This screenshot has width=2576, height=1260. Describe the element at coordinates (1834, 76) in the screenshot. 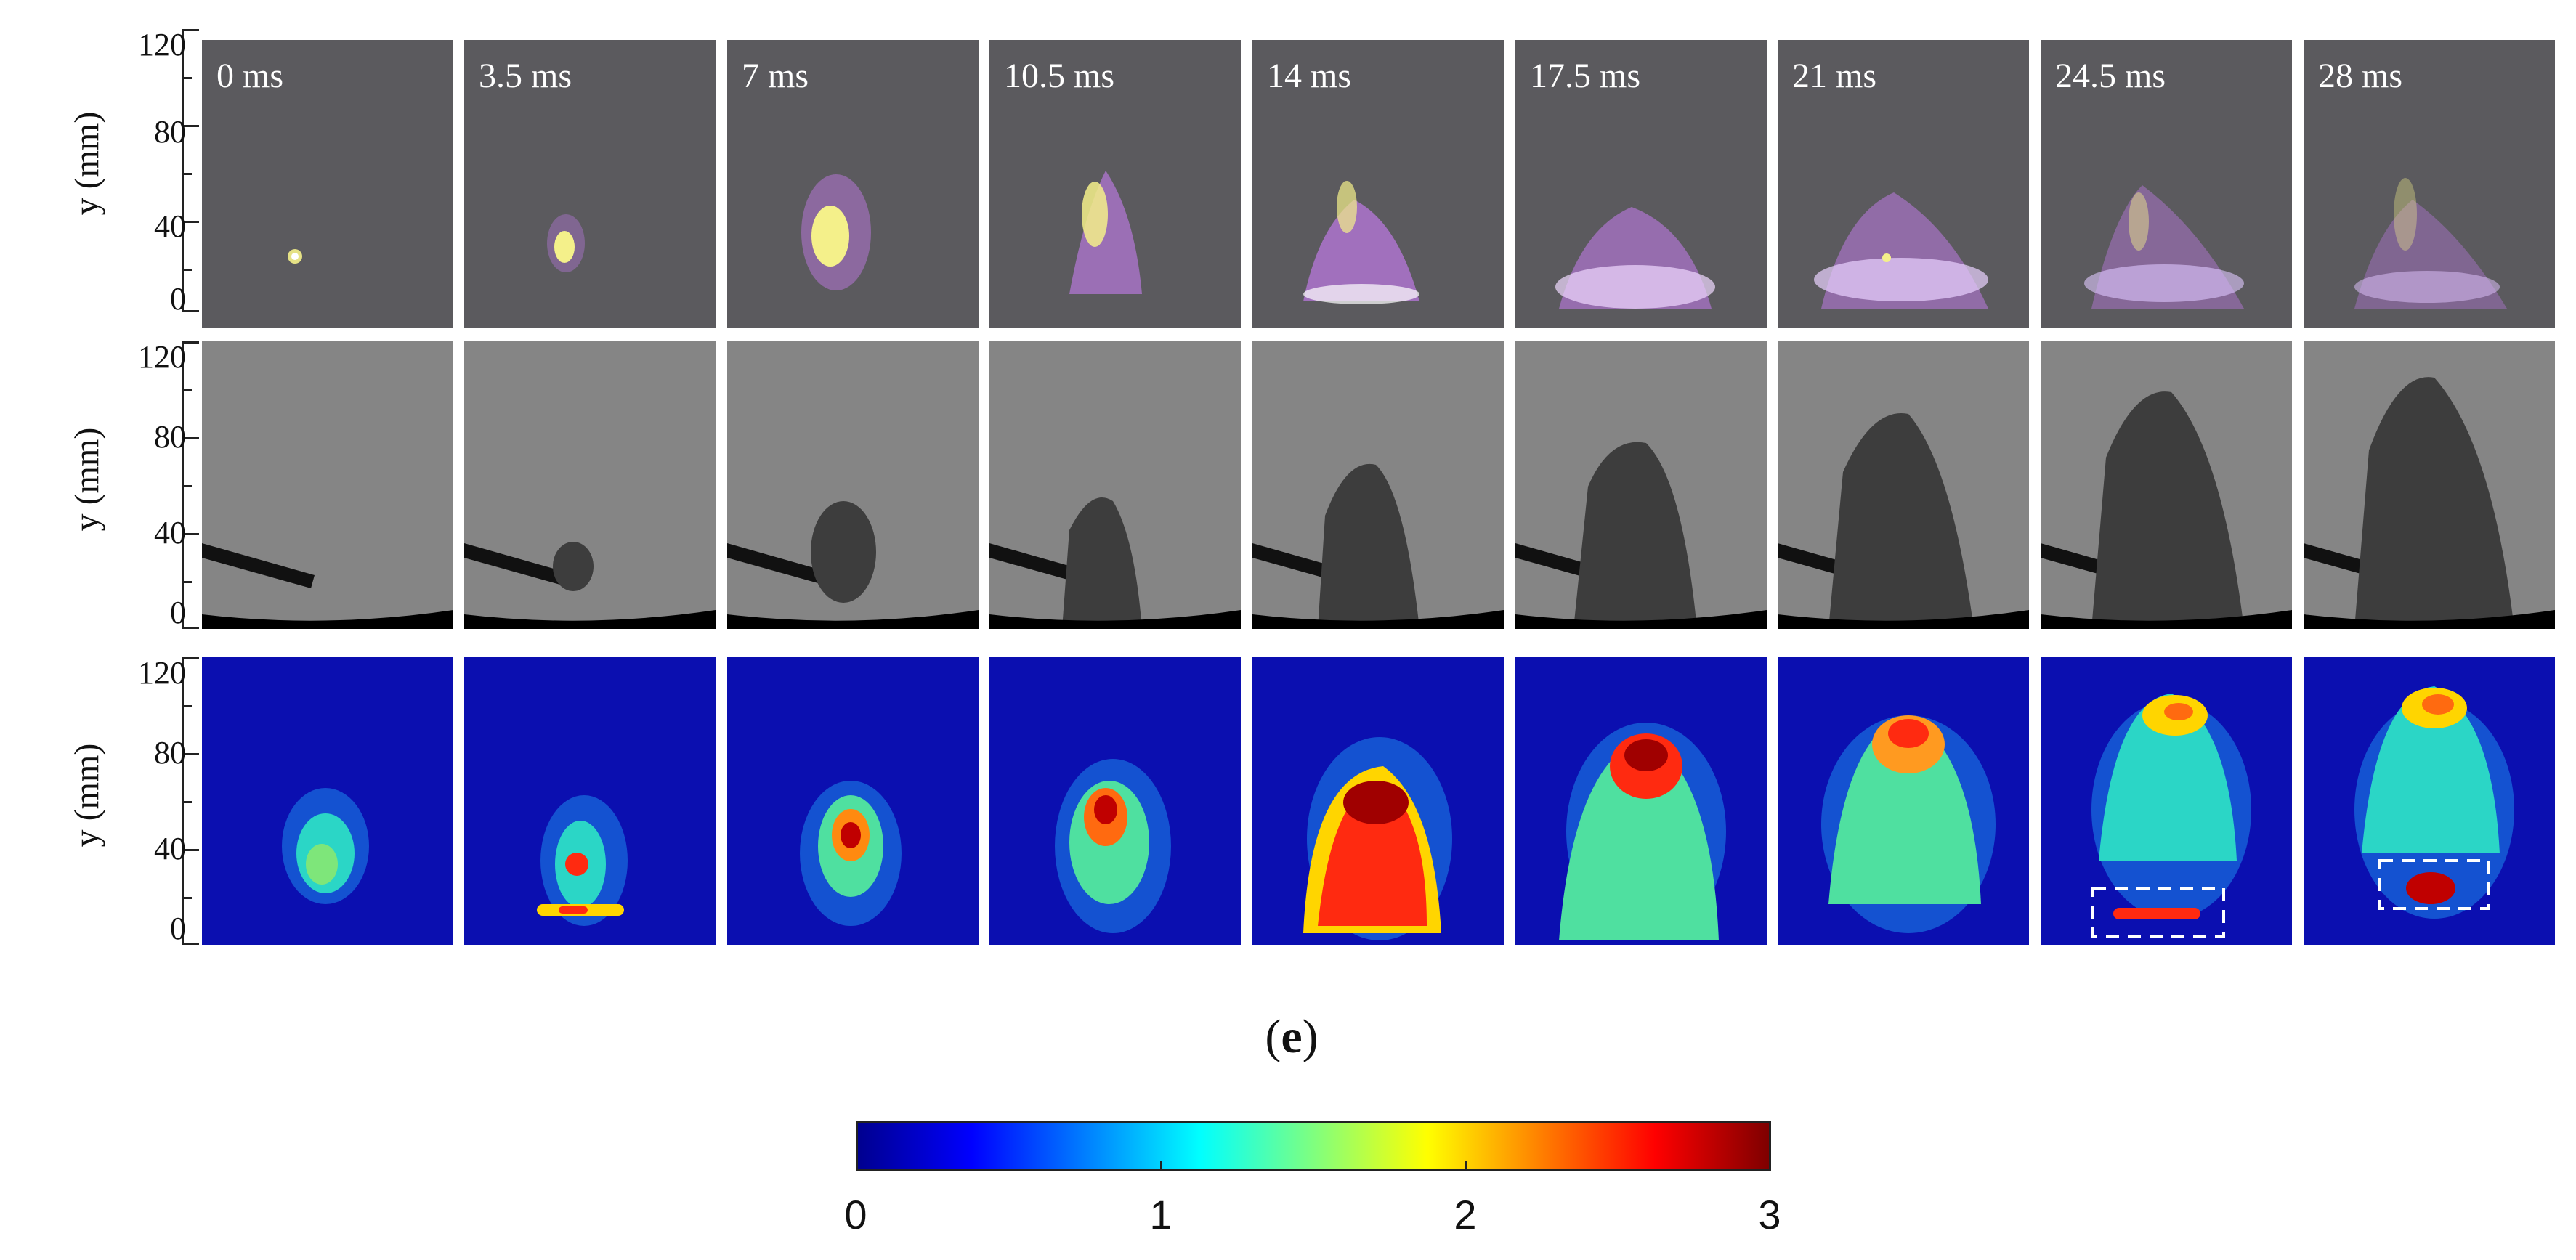

I see `time-label: 21 ms` at that location.